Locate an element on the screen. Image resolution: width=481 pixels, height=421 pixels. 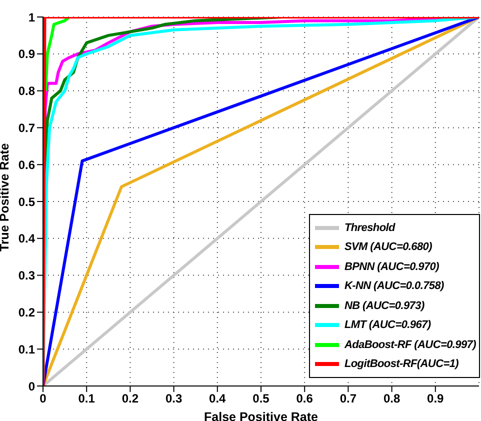
x-axis-title: False Positive Rate is located at coordinates (261, 415).